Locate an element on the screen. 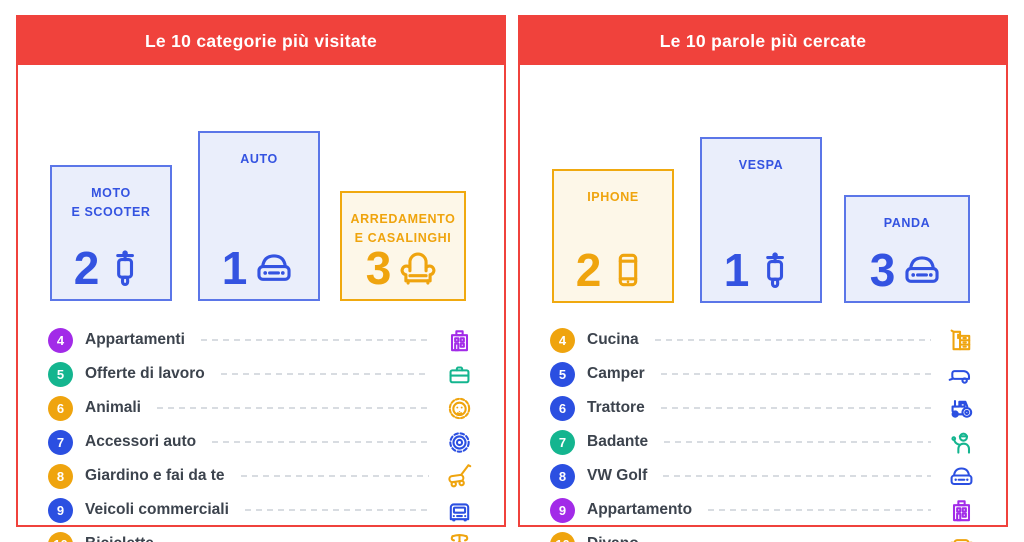  list-item: 8 Giardino e fai da te is located at coordinates (261, 476).